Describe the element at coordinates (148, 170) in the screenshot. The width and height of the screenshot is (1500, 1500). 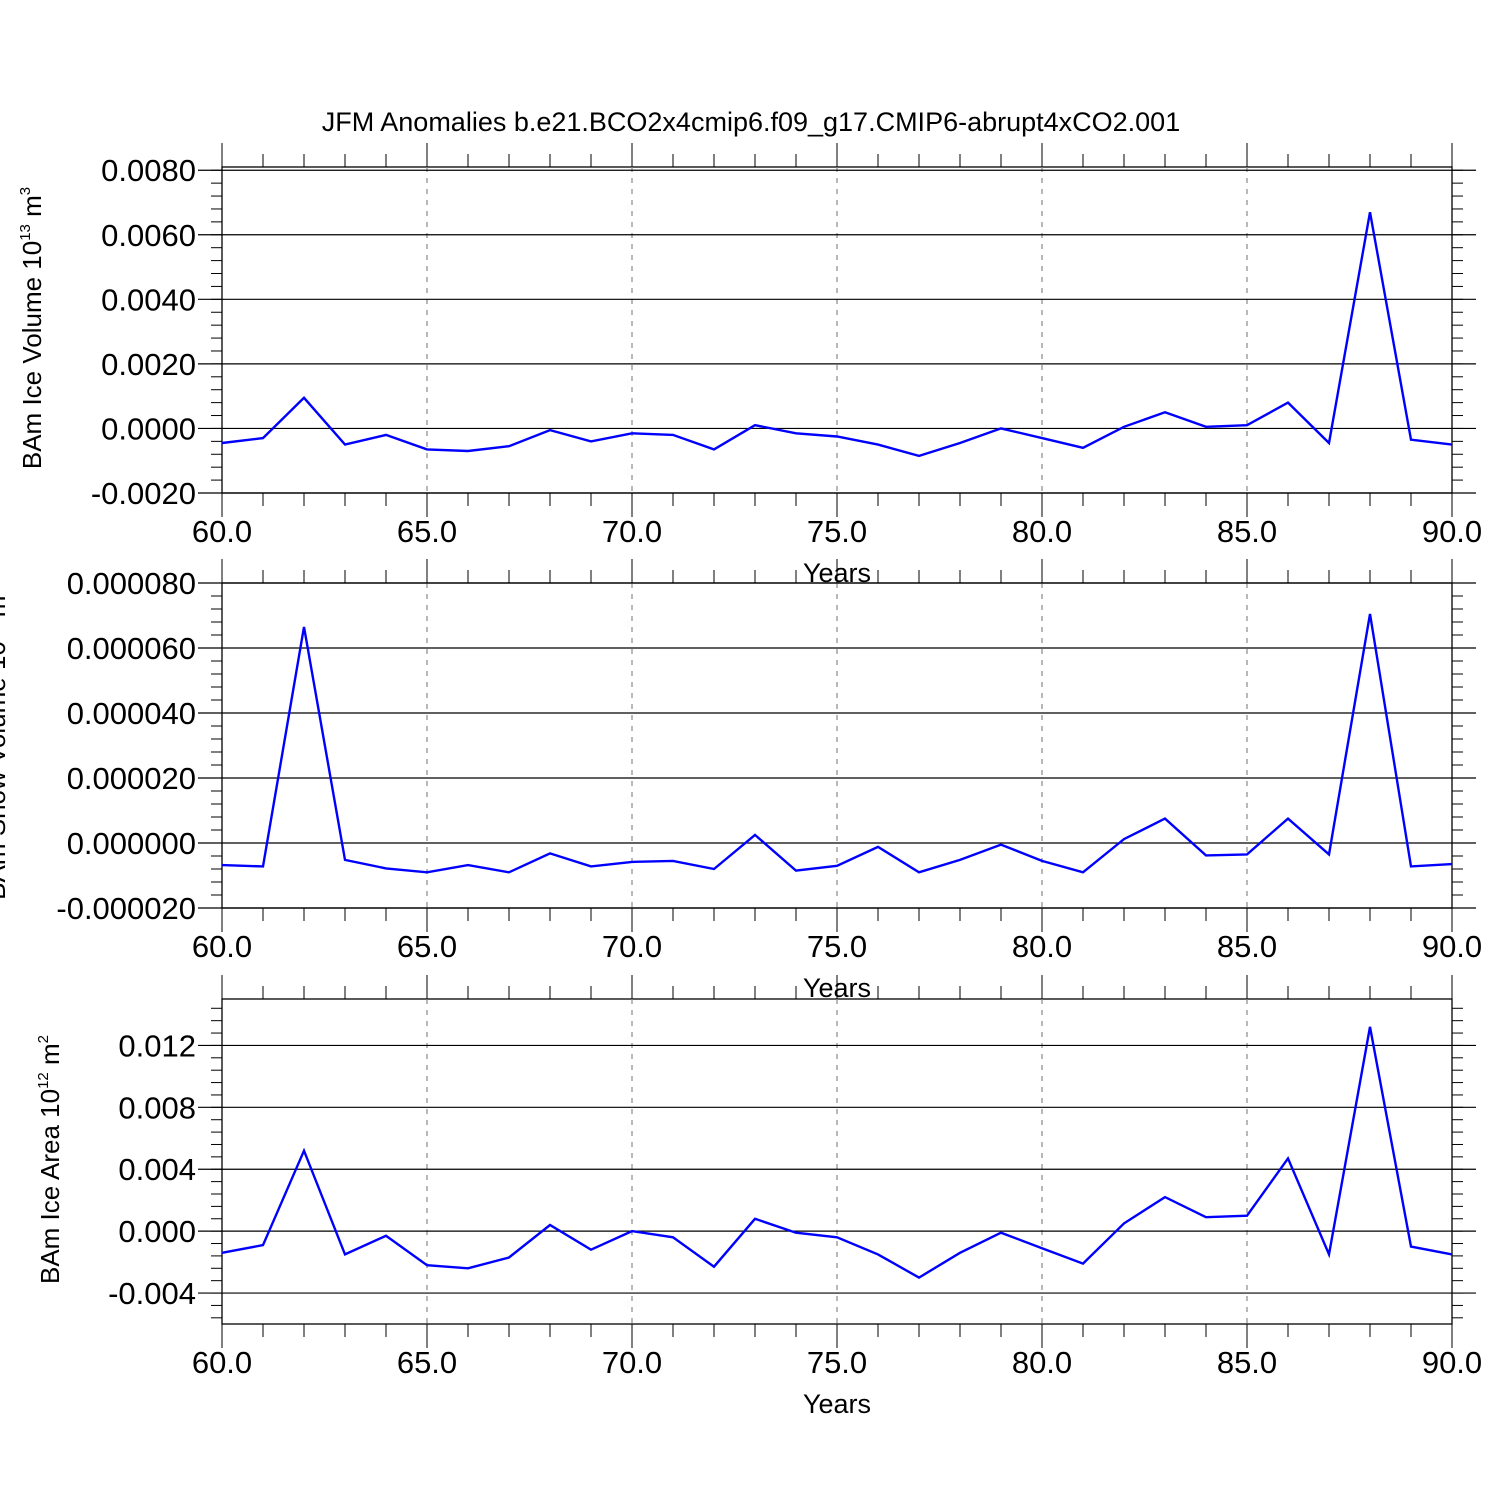
I see `y-tick-label: 0.0080` at that location.